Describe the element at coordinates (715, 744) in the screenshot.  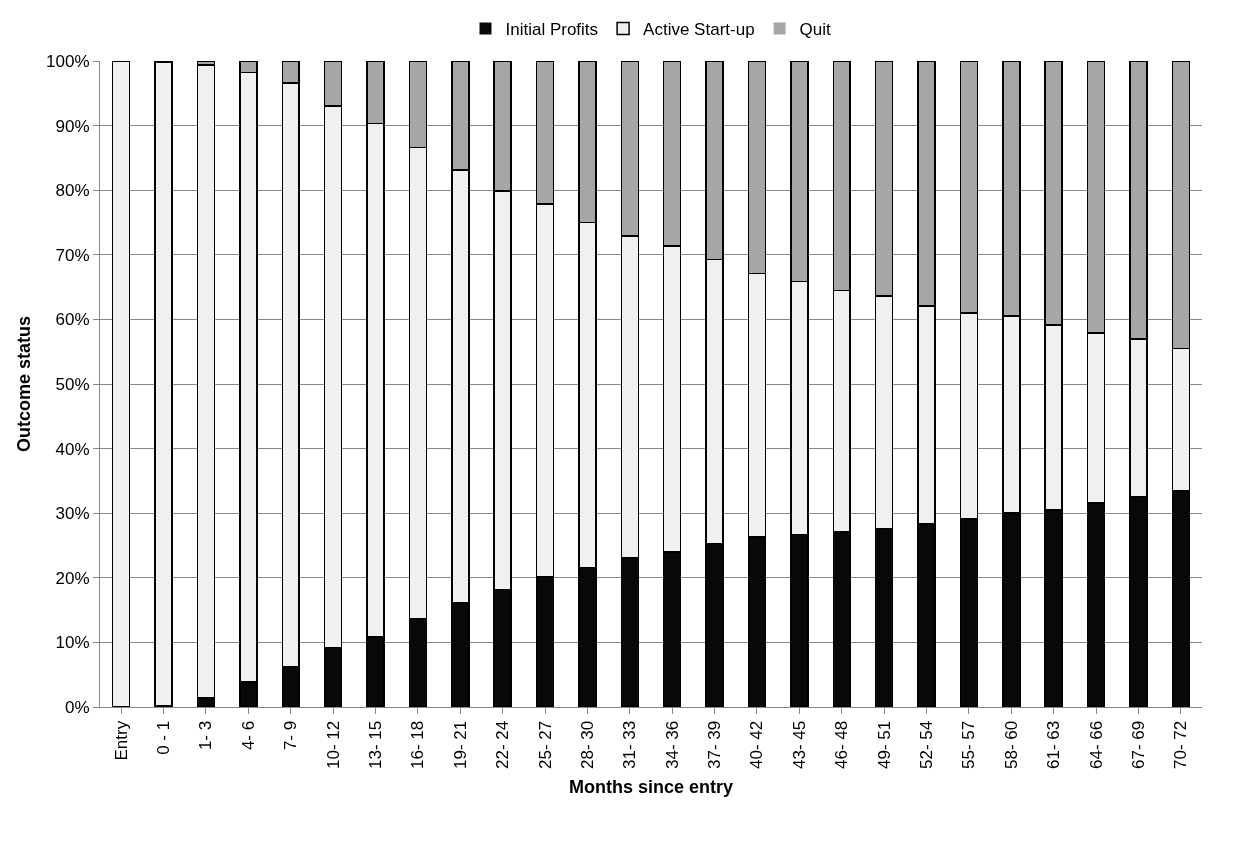
I see `x-tick-label: 37- 39` at that location.